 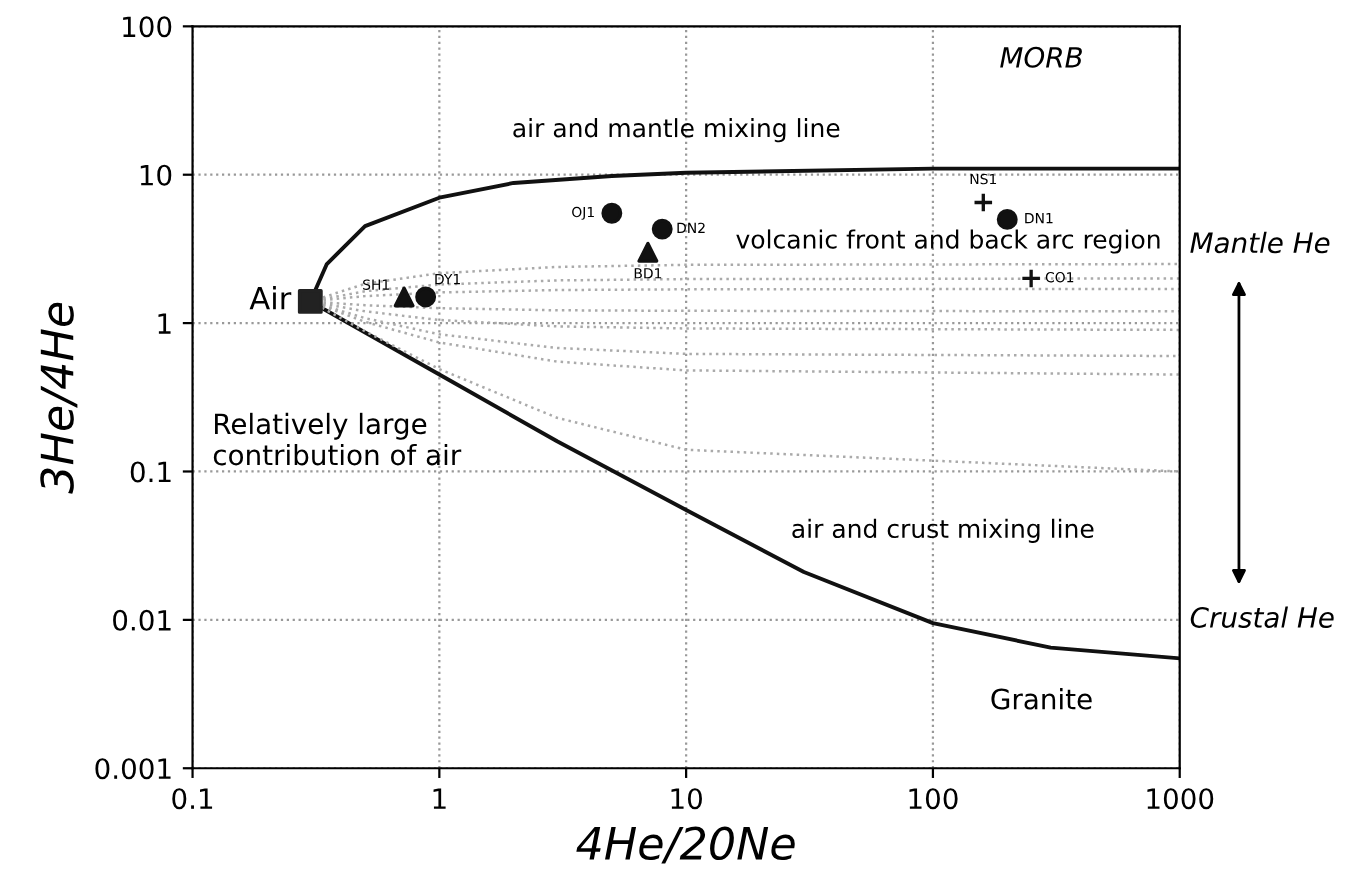 I want to click on annotation: Relatively large contribution of air, so click(x=337, y=439).